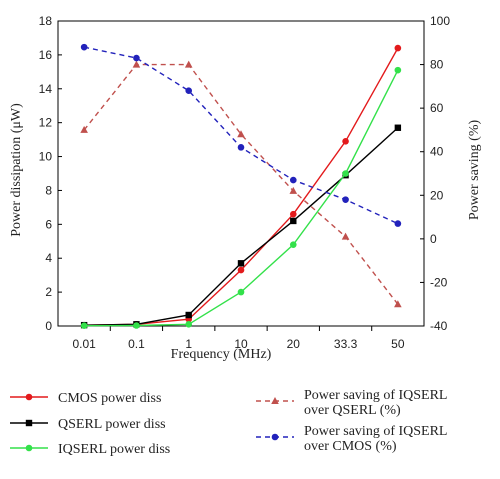  Describe the element at coordinates (221, 354) in the screenshot. I see `x-axis-title: Frequency (MHz)` at that location.